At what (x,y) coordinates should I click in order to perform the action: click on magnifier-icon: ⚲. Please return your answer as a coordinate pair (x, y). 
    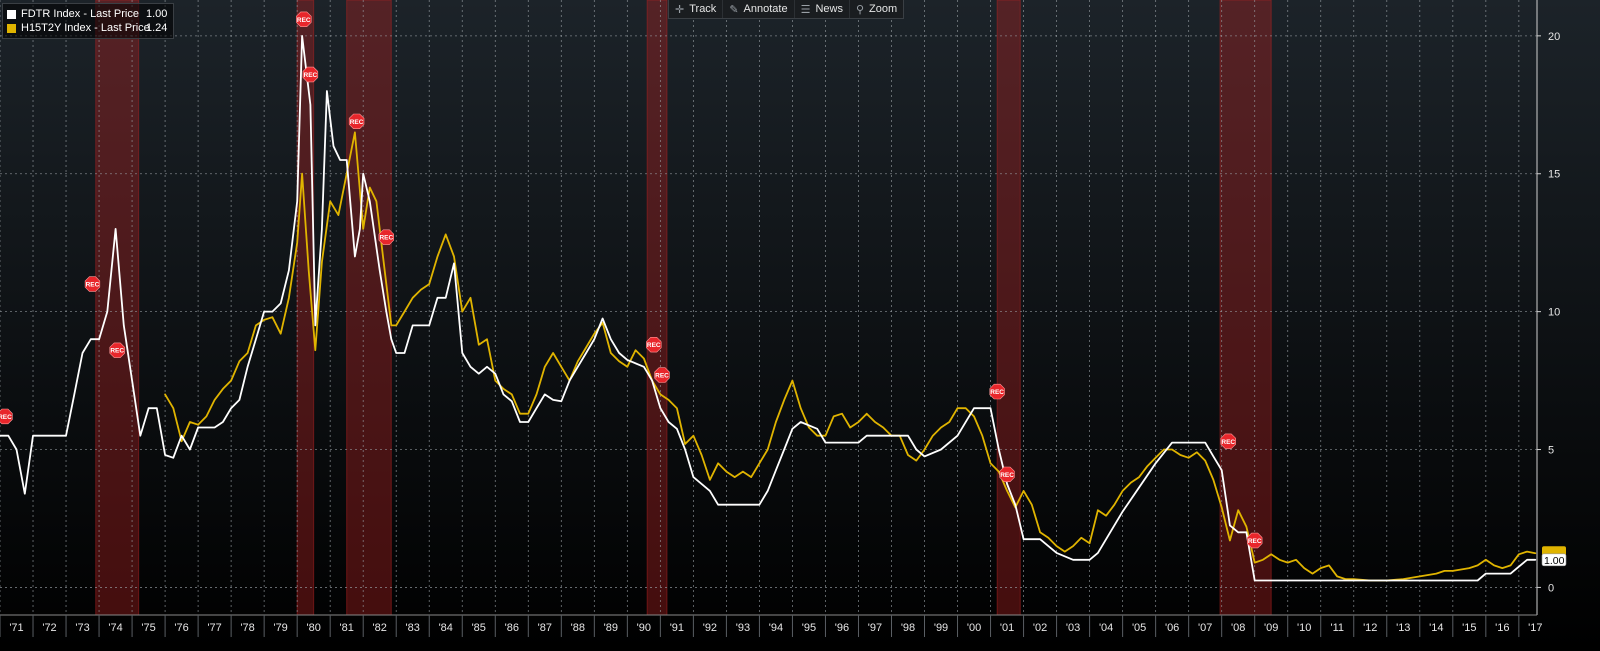
    Looking at the image, I should click on (860, 9).